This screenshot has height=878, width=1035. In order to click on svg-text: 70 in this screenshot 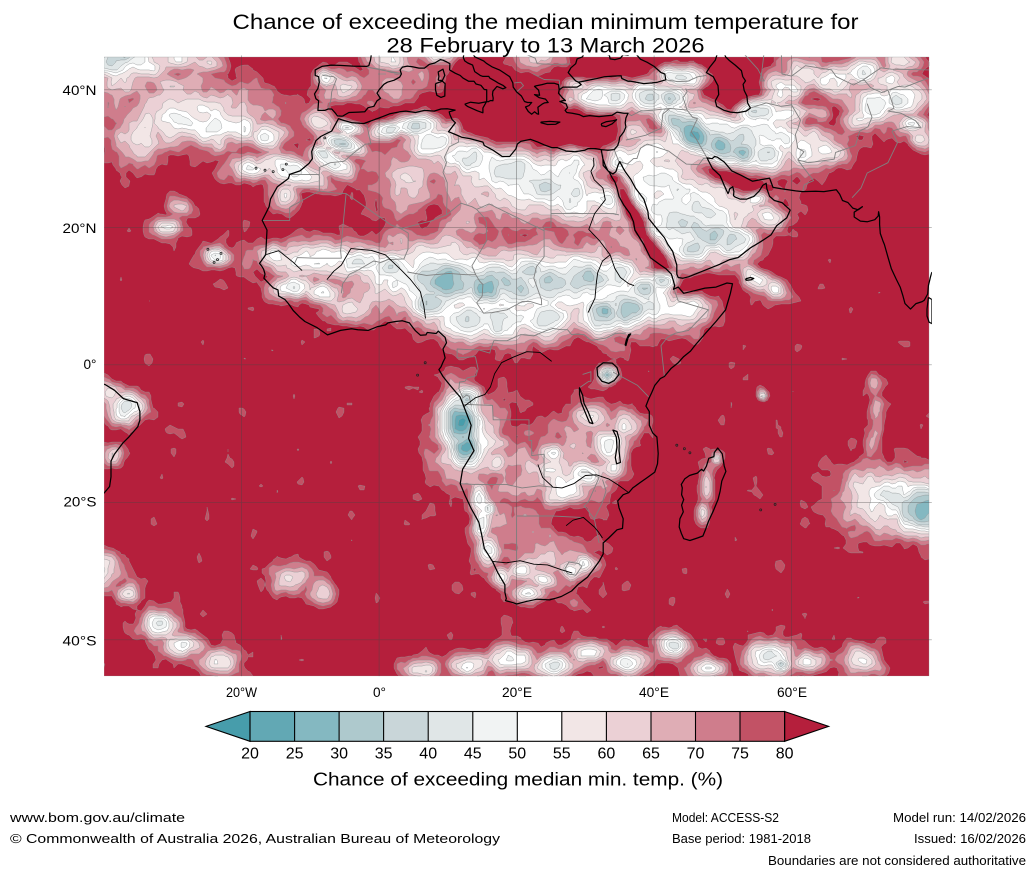, I will do `click(696, 754)`.